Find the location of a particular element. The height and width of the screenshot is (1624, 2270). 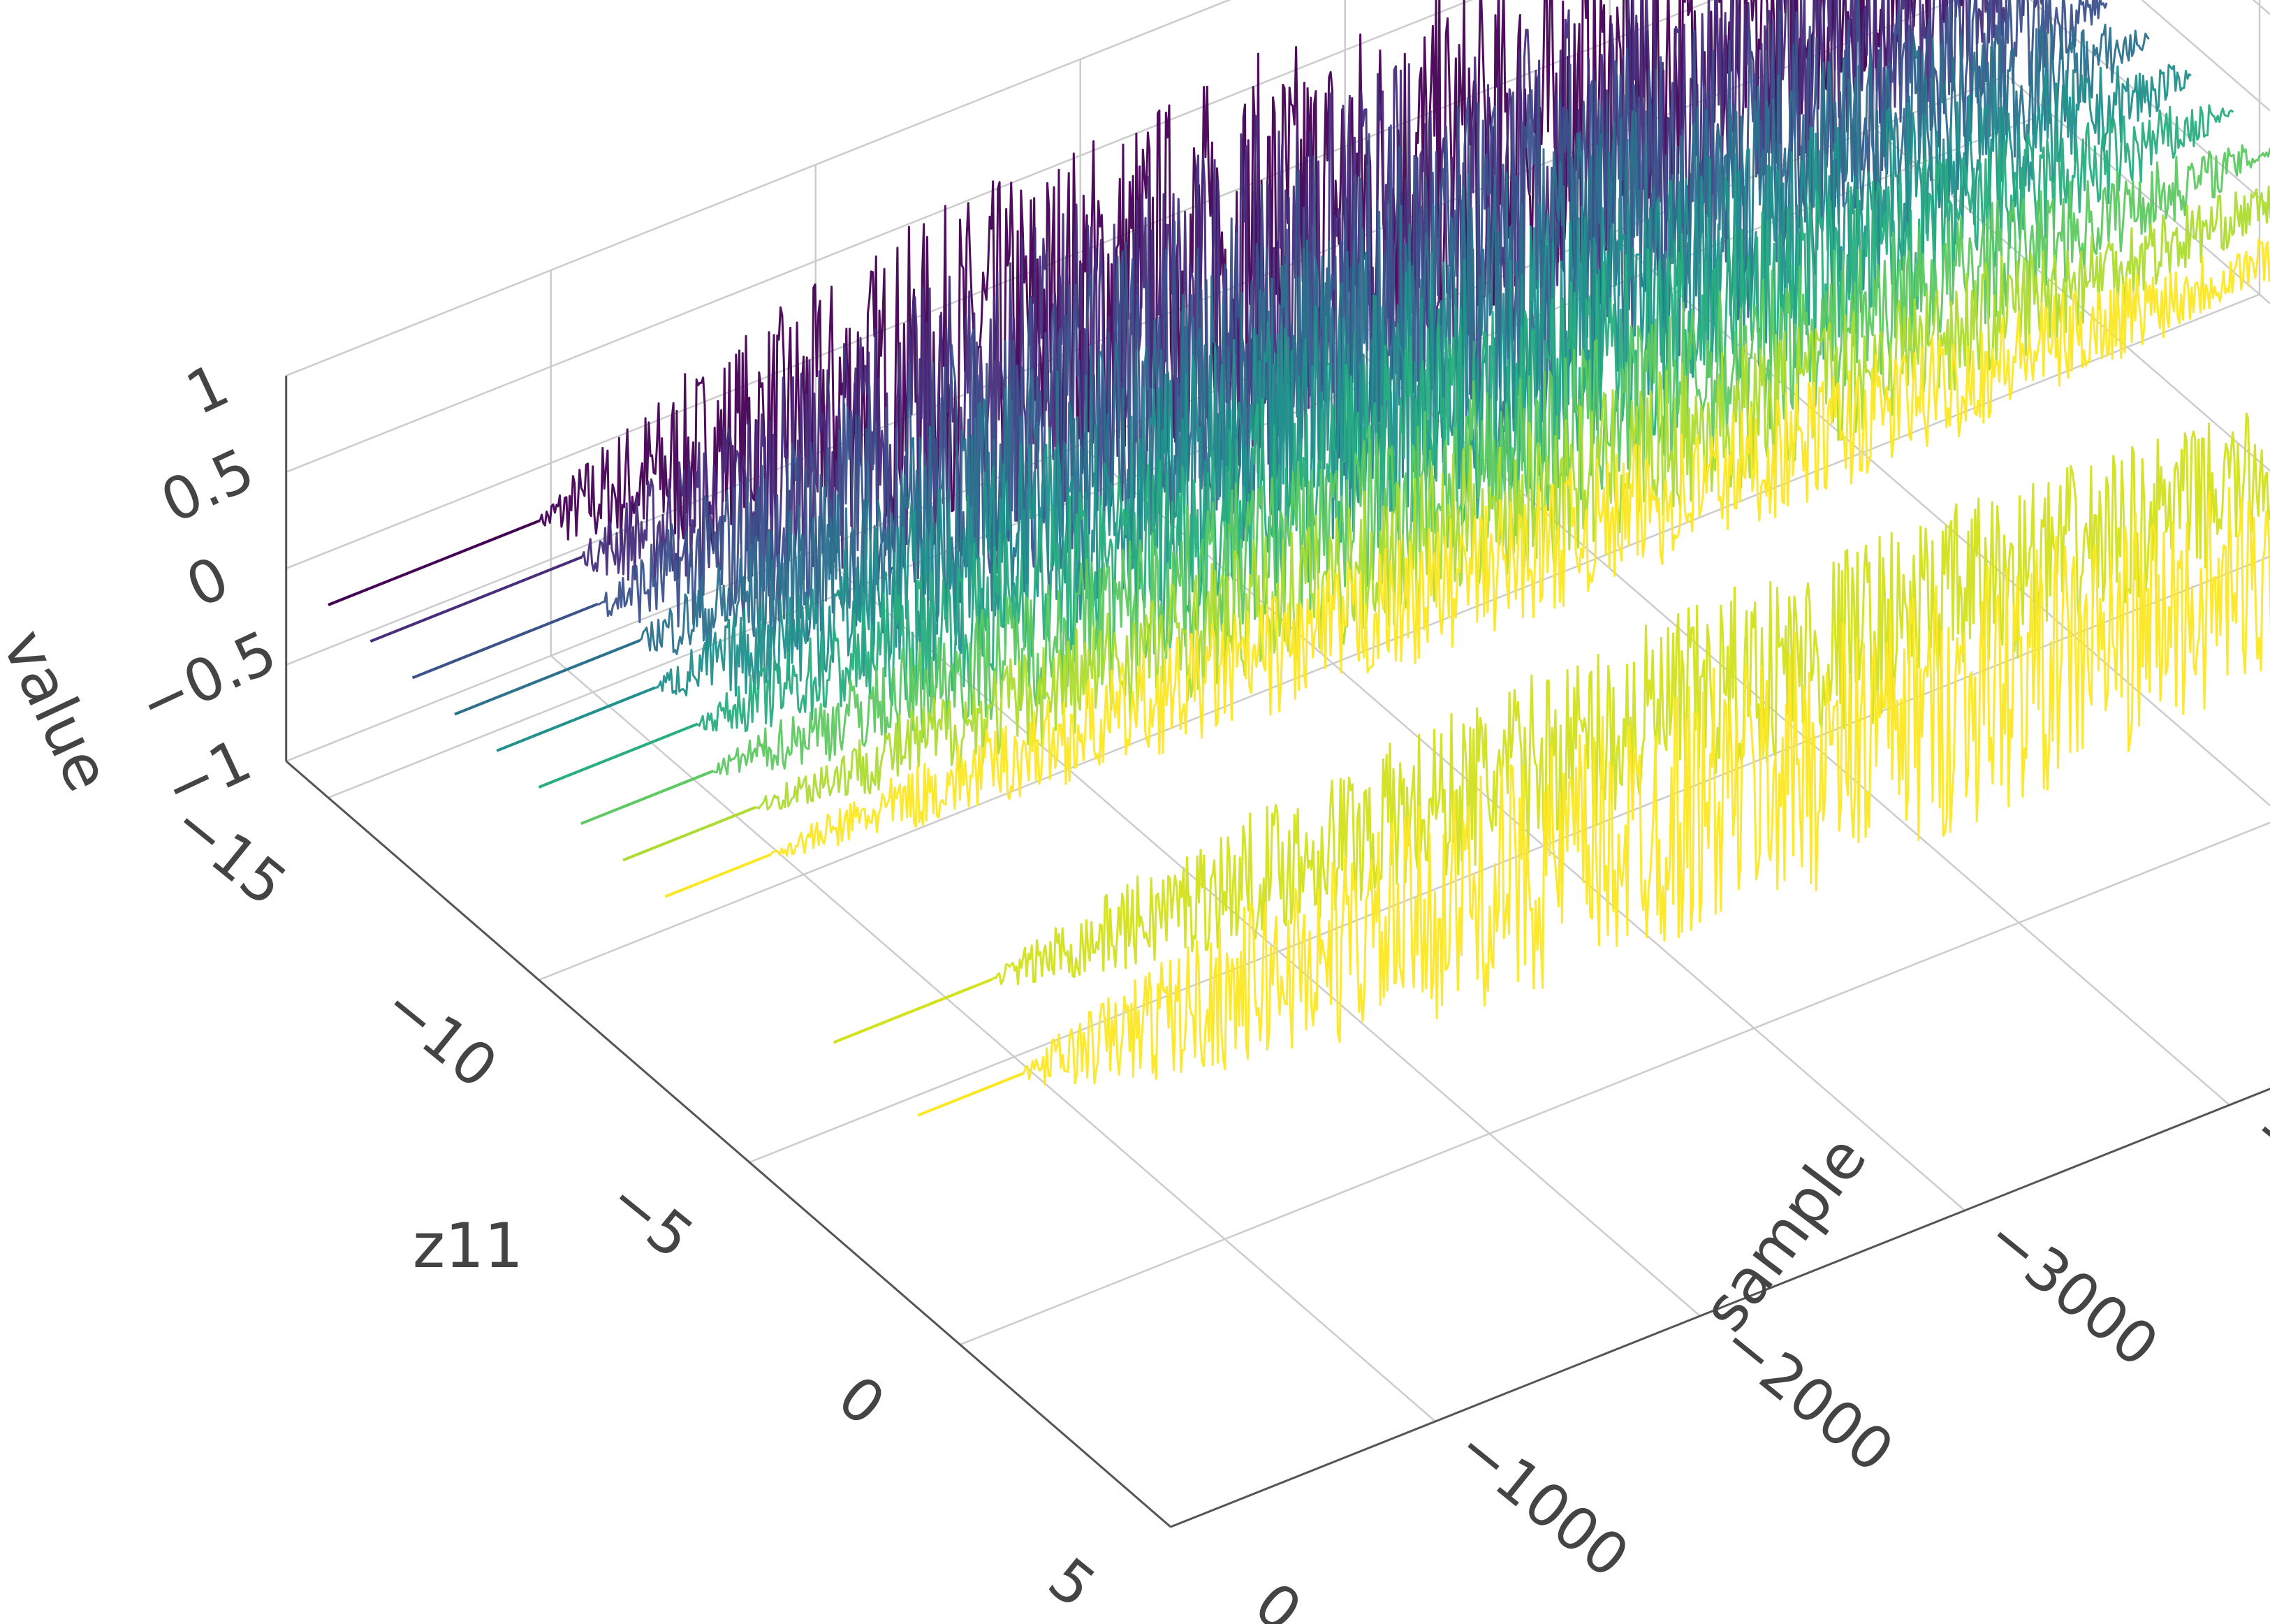

sample-tick-label: 0 is located at coordinates (1278, 1596).